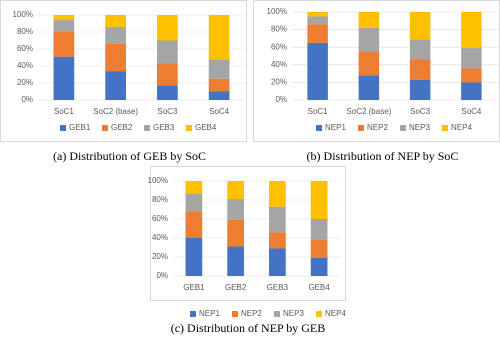 The width and height of the screenshot is (500, 348). Describe the element at coordinates (129, 156) in the screenshot. I see `caption: (a) Distribution of GEB by SoC` at that location.